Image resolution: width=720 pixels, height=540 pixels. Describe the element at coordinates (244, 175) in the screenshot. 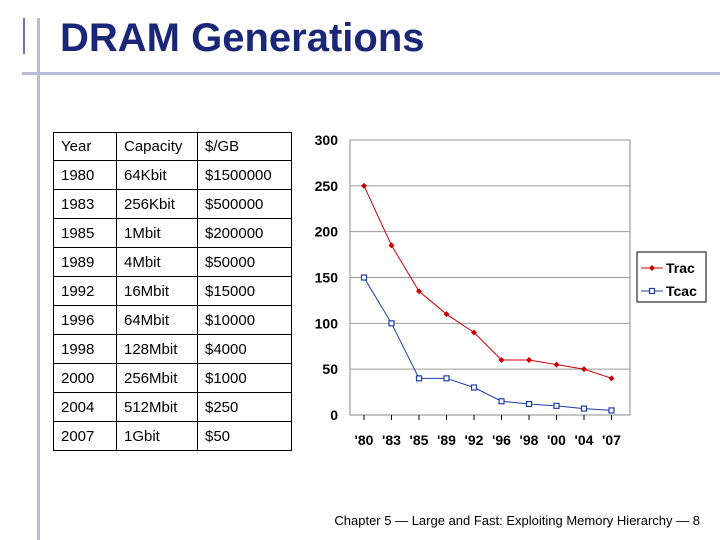

I see `cell-price: $1500000` at that location.